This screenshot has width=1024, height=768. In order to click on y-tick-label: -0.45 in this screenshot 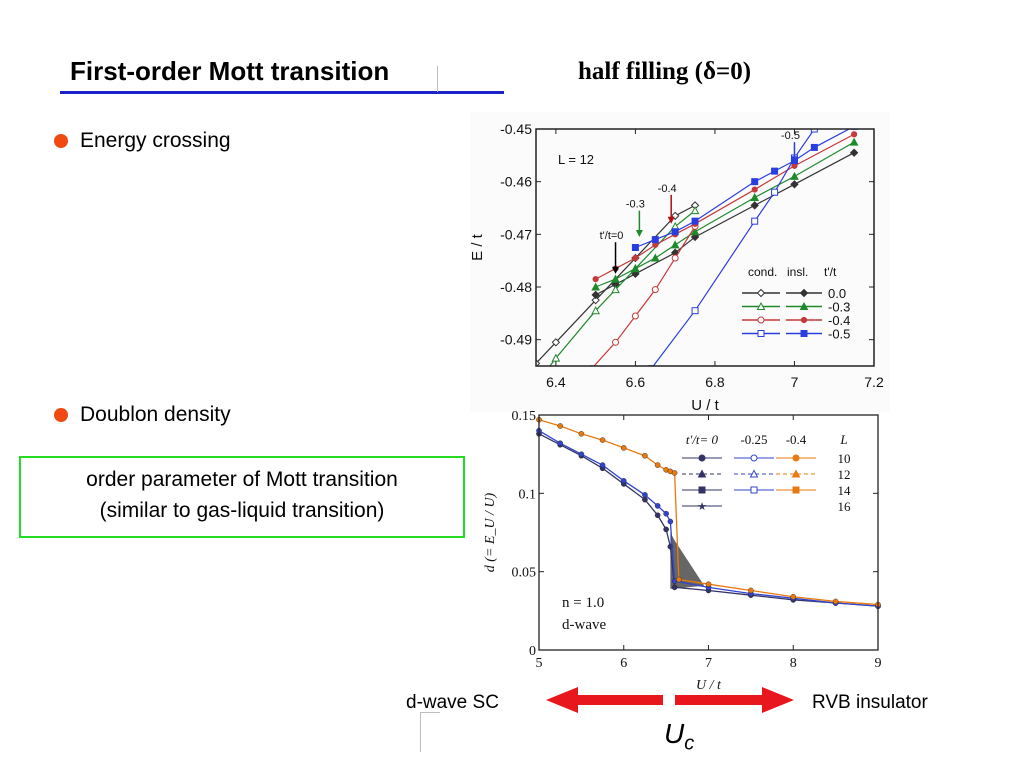, I will do `click(516, 129)`.